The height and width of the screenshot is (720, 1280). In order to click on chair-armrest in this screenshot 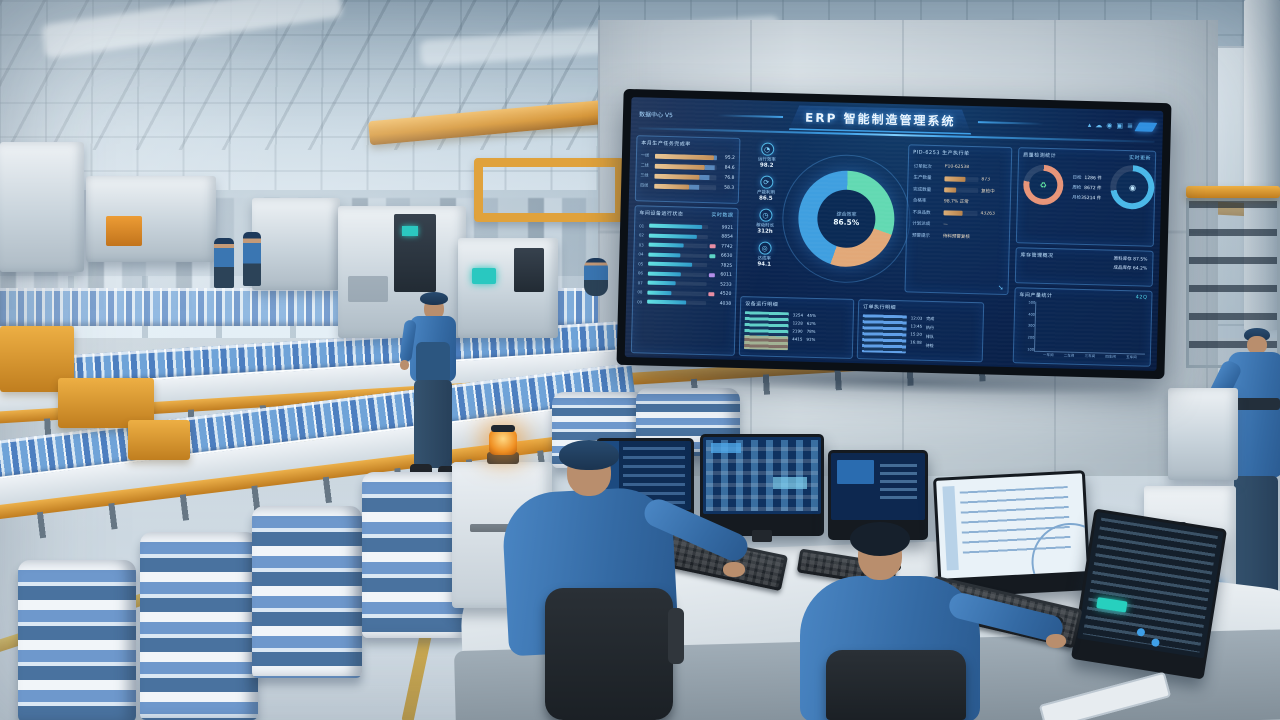, I will do `click(676, 636)`.